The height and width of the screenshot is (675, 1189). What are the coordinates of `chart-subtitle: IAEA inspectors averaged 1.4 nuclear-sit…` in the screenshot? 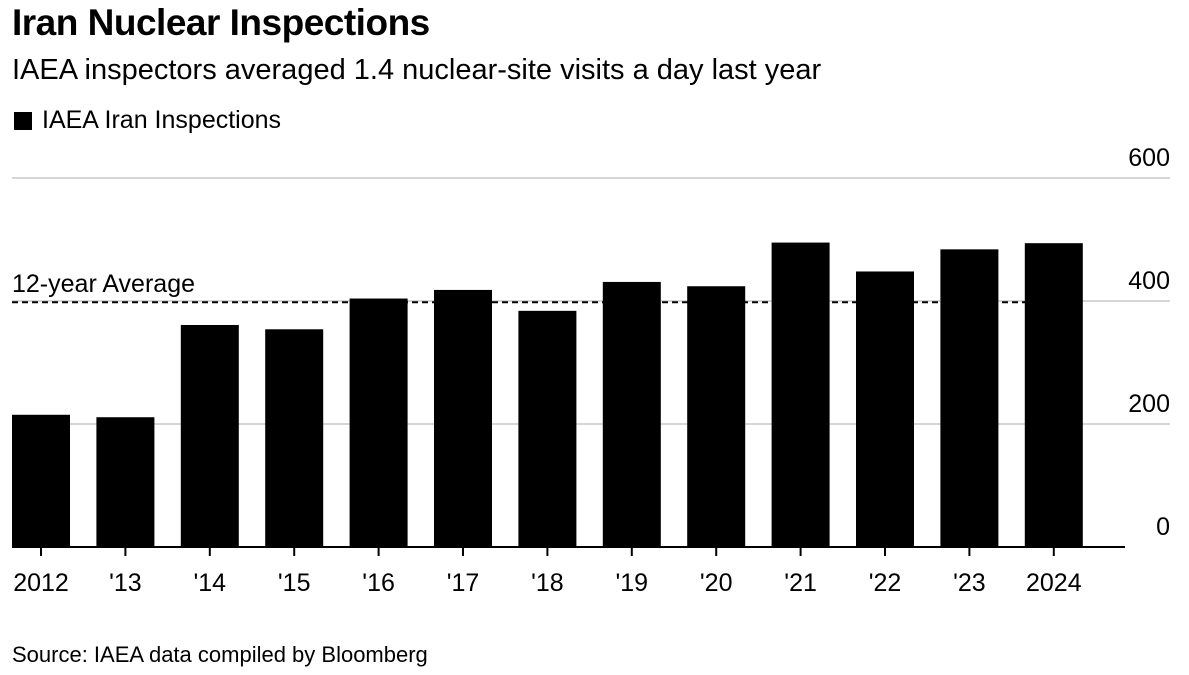 It's located at (417, 70).